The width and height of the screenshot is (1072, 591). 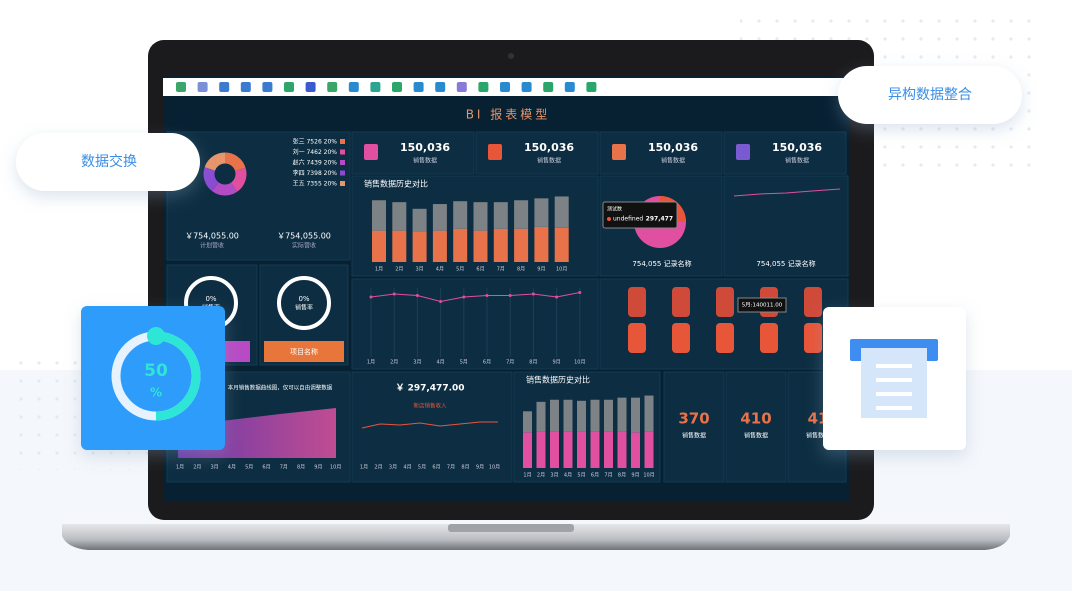 What do you see at coordinates (762, 305) in the screenshot?
I see `tooltip-text: 5月:140011.00` at bounding box center [762, 305].